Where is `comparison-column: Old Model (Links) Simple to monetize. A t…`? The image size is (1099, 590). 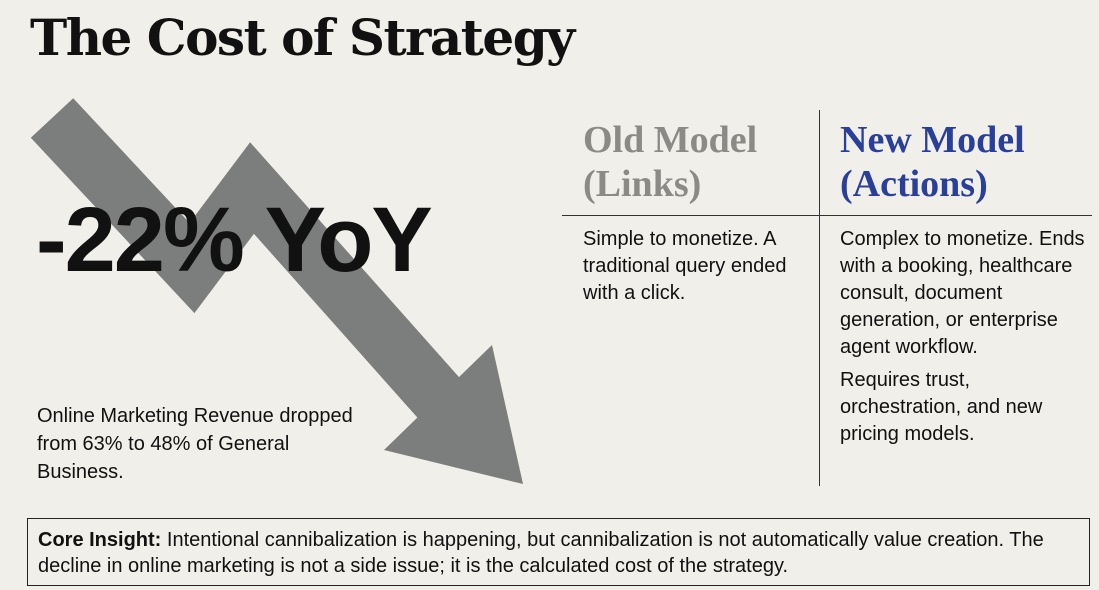 comparison-column: Old Model (Links) Simple to monetize. A t… is located at coordinates (695, 215).